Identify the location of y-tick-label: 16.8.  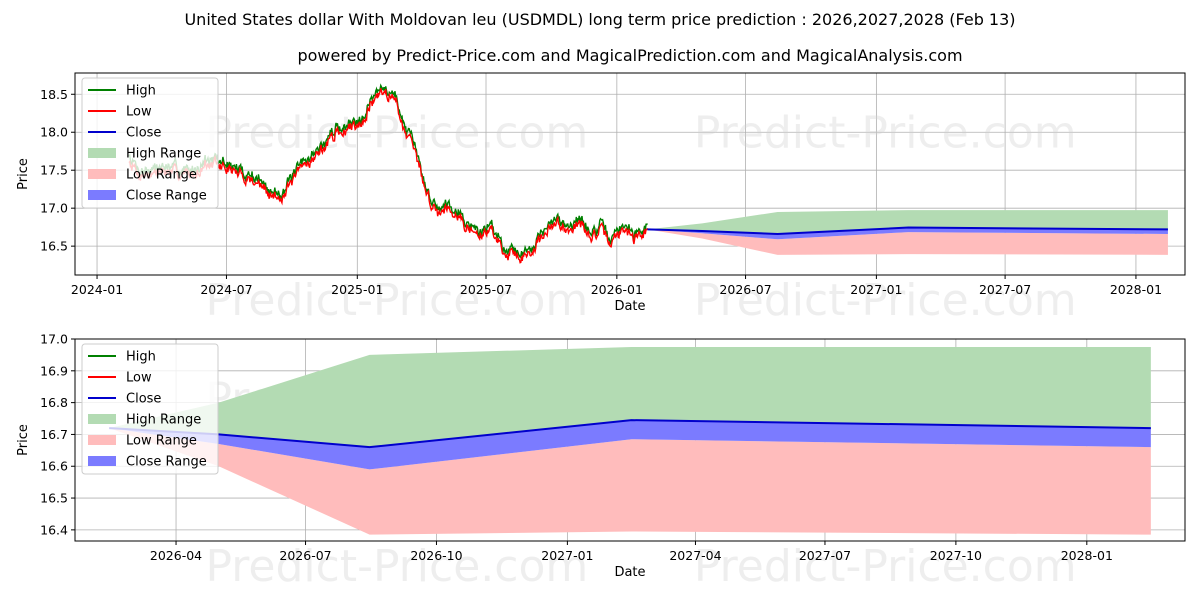
(54, 402).